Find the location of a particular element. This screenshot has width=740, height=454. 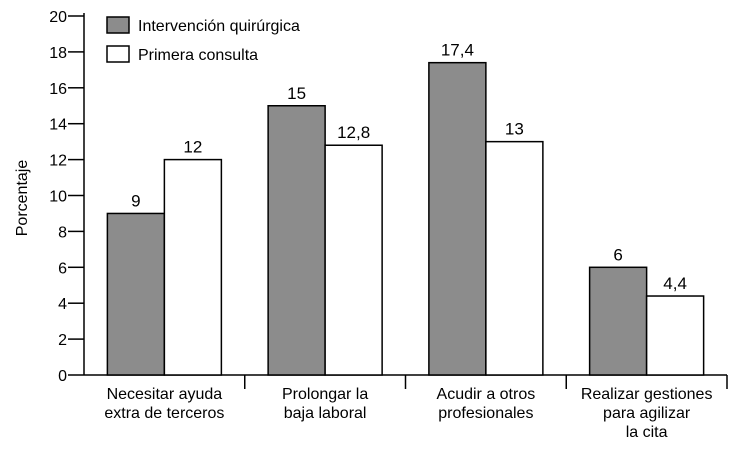

y-tick-label: 2 is located at coordinates (62, 340).